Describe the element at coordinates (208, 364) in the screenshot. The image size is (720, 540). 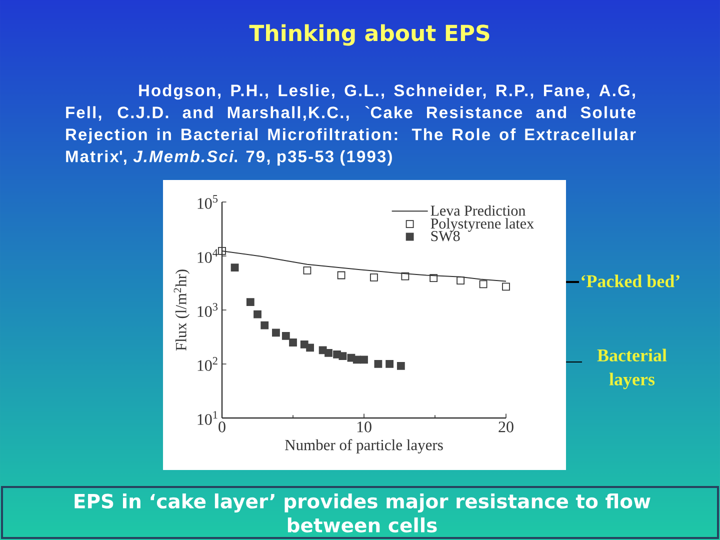
I see `y-tick-label: 10$^{2}$` at that location.